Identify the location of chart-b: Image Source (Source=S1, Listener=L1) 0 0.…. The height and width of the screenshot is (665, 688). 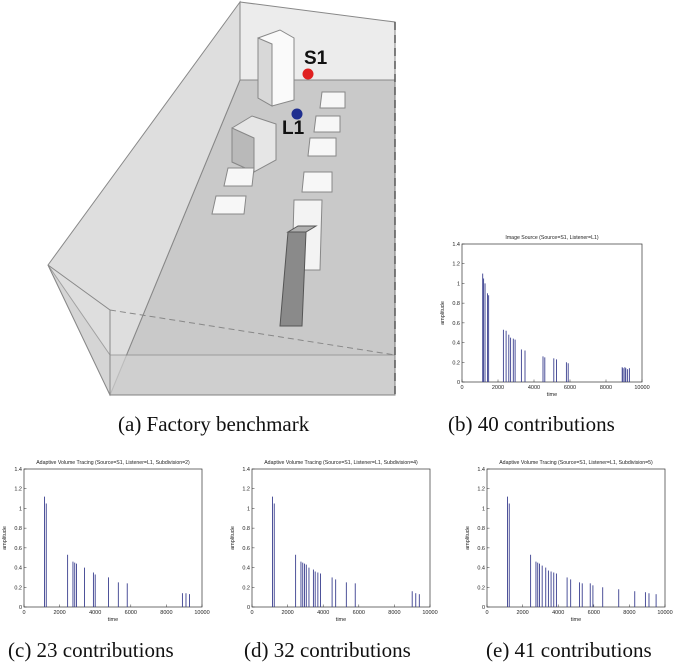
(545, 316).